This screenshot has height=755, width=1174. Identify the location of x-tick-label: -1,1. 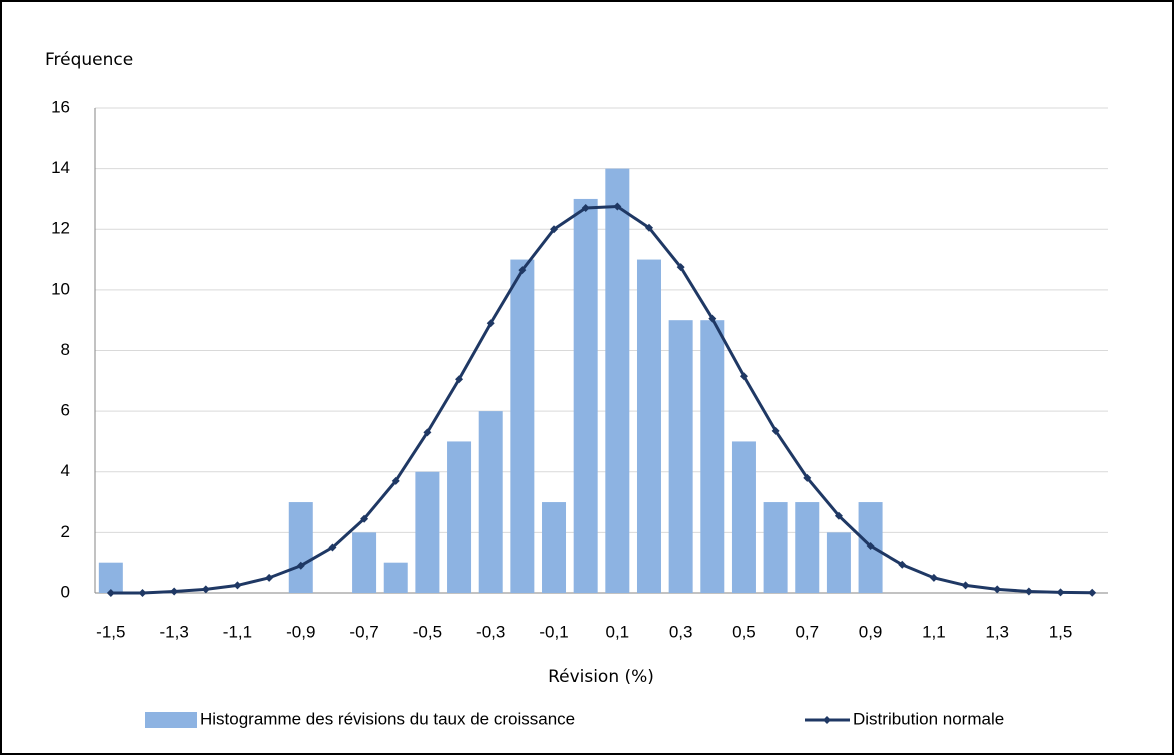
(237, 631).